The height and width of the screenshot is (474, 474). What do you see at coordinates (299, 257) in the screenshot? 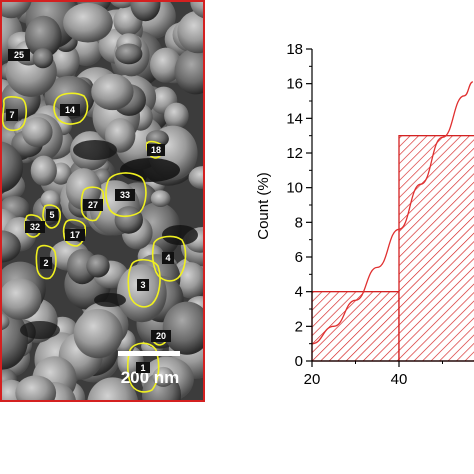
I see `y-tick-label: 6` at bounding box center [299, 257].